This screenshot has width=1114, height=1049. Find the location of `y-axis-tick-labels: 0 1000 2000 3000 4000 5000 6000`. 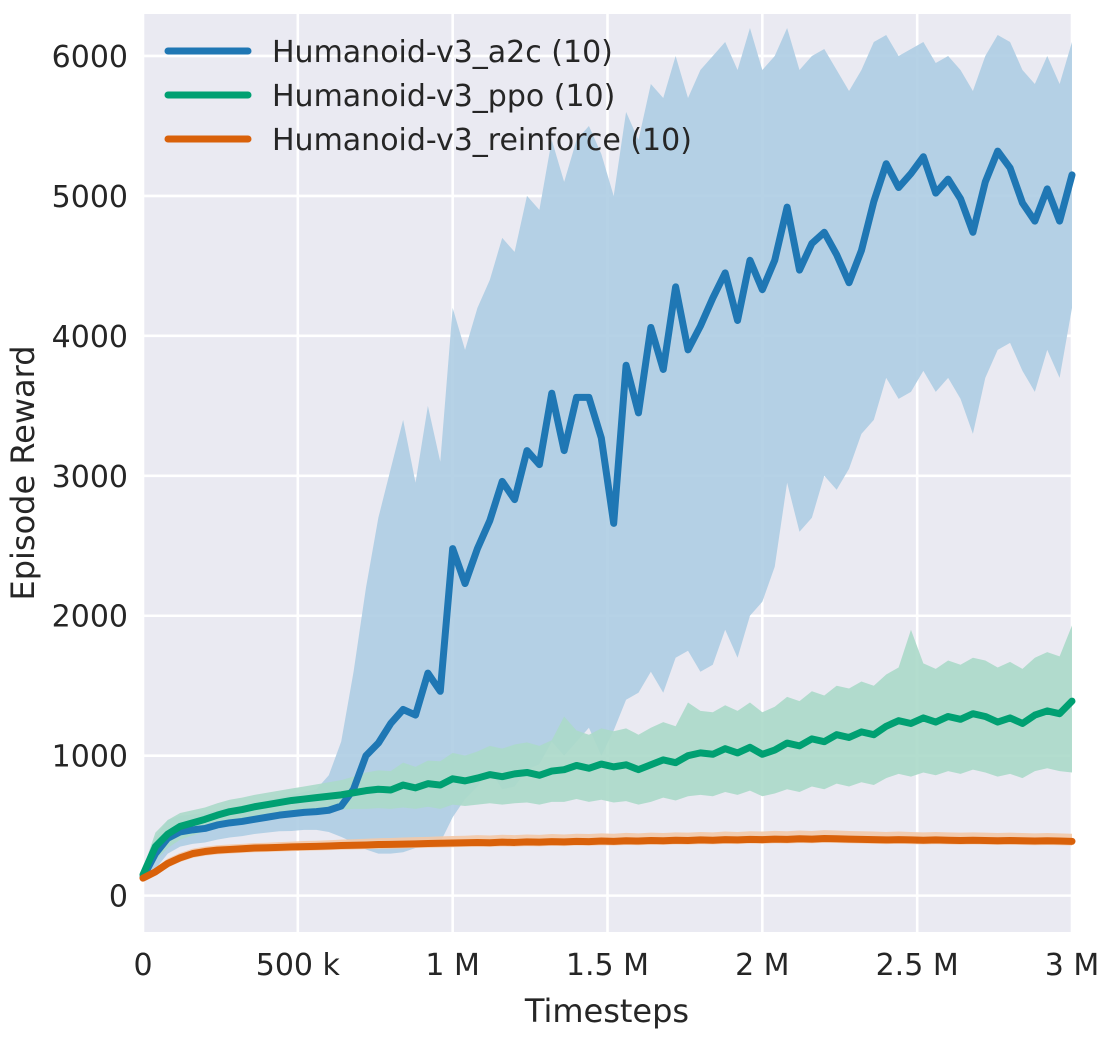

y-axis-tick-labels: 0 1000 2000 3000 4000 5000 6000 is located at coordinates (90, 477).